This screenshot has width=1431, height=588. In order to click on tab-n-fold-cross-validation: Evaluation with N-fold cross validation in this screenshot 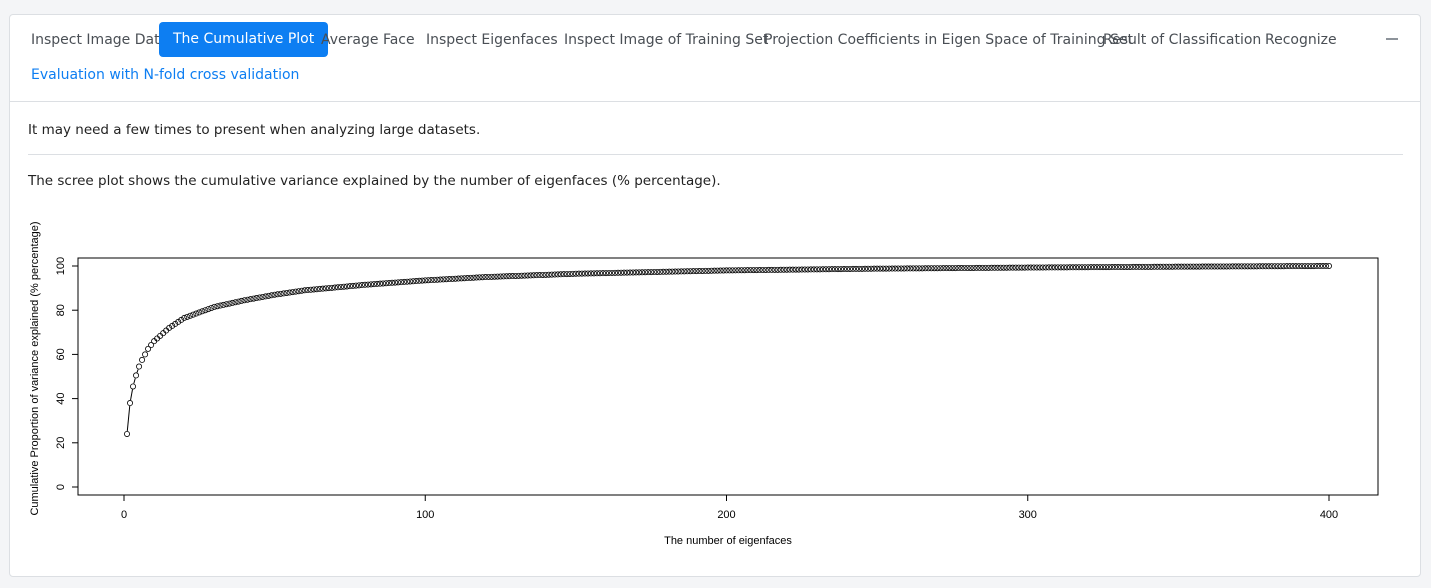, I will do `click(165, 75)`.